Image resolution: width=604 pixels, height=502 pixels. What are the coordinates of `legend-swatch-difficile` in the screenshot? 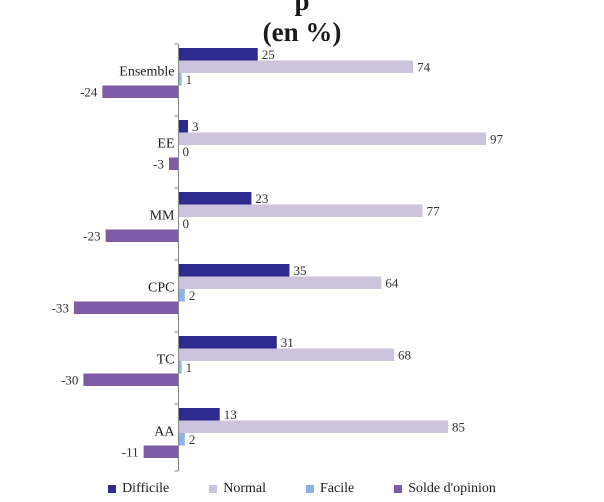 It's located at (112, 489).